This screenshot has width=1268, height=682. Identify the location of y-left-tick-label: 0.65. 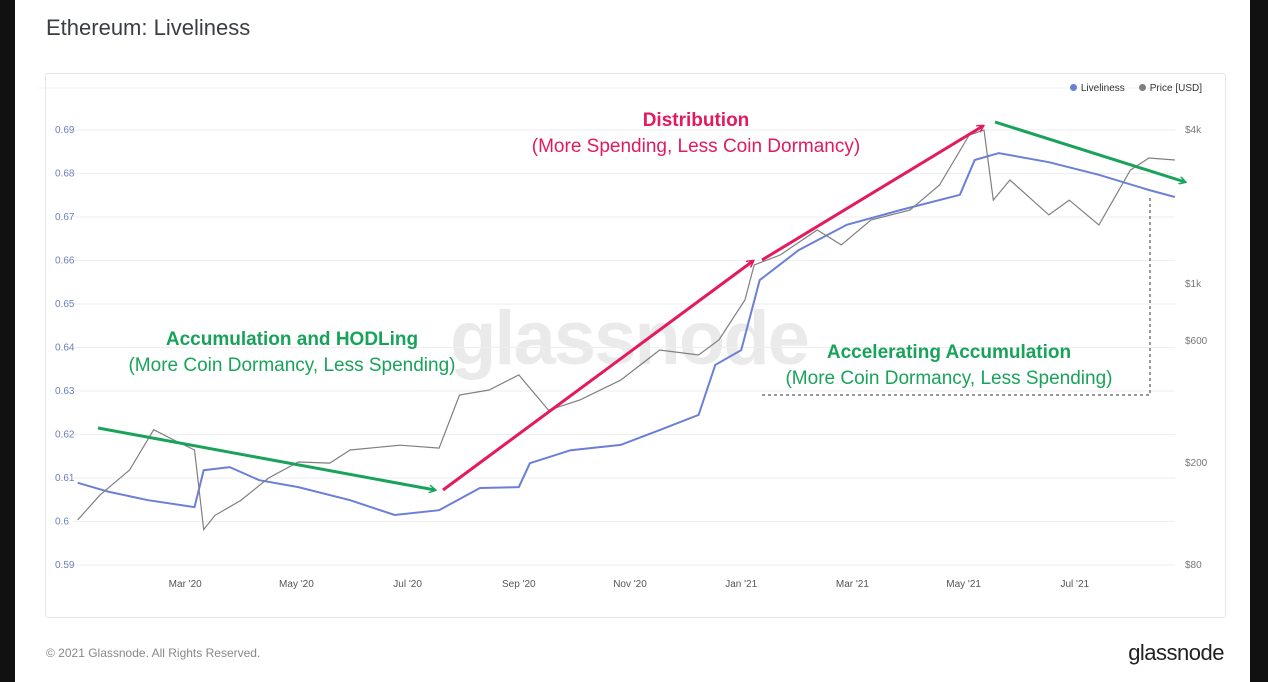
(65, 304).